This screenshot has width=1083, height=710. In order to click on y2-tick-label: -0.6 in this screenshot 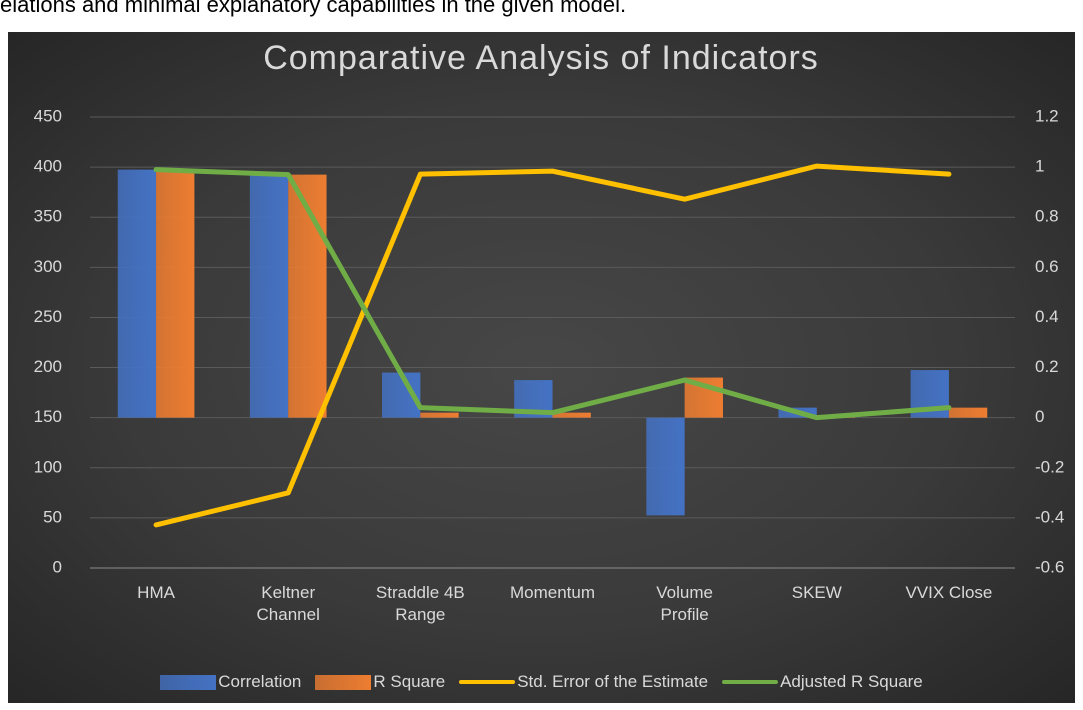, I will do `click(1049, 566)`.